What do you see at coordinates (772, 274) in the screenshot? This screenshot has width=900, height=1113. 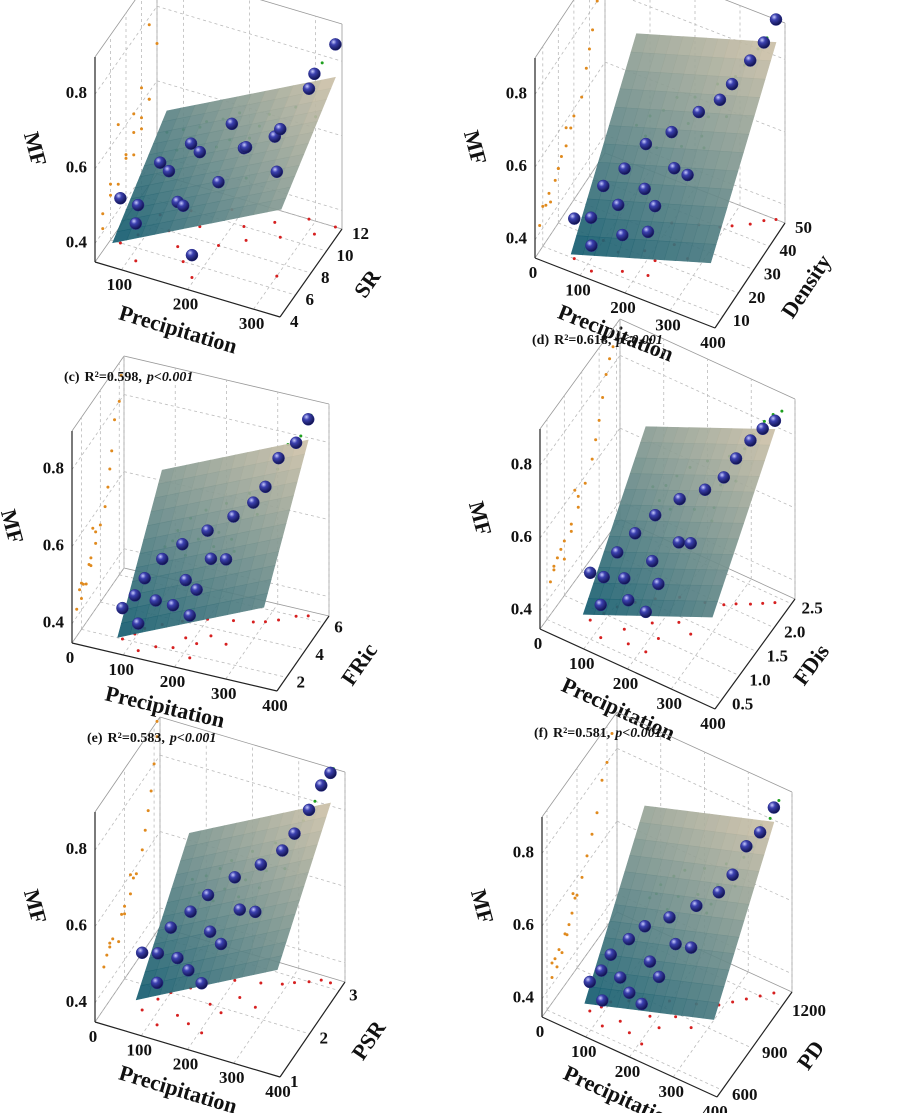 I see `y-tick-label: 30` at bounding box center [772, 274].